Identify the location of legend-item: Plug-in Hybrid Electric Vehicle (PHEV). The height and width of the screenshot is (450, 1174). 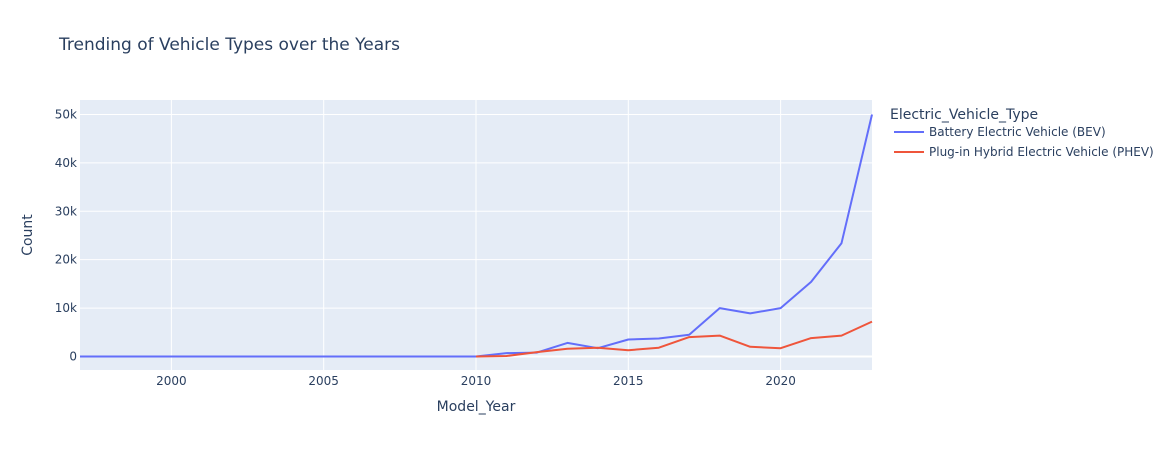
(1024, 152).